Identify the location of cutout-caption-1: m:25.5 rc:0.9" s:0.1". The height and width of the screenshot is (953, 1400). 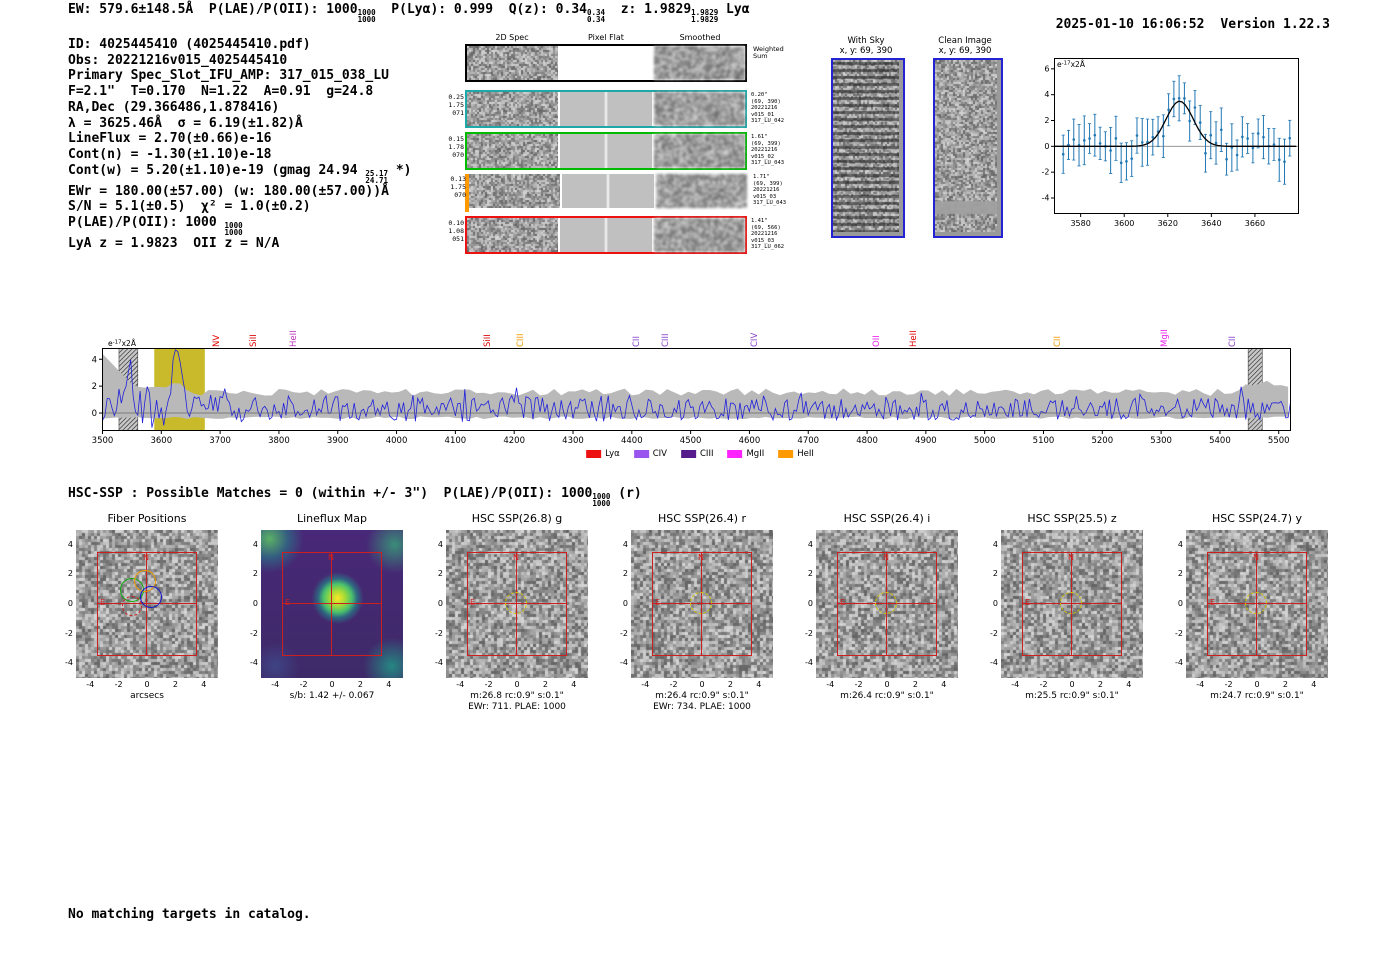
(1072, 696).